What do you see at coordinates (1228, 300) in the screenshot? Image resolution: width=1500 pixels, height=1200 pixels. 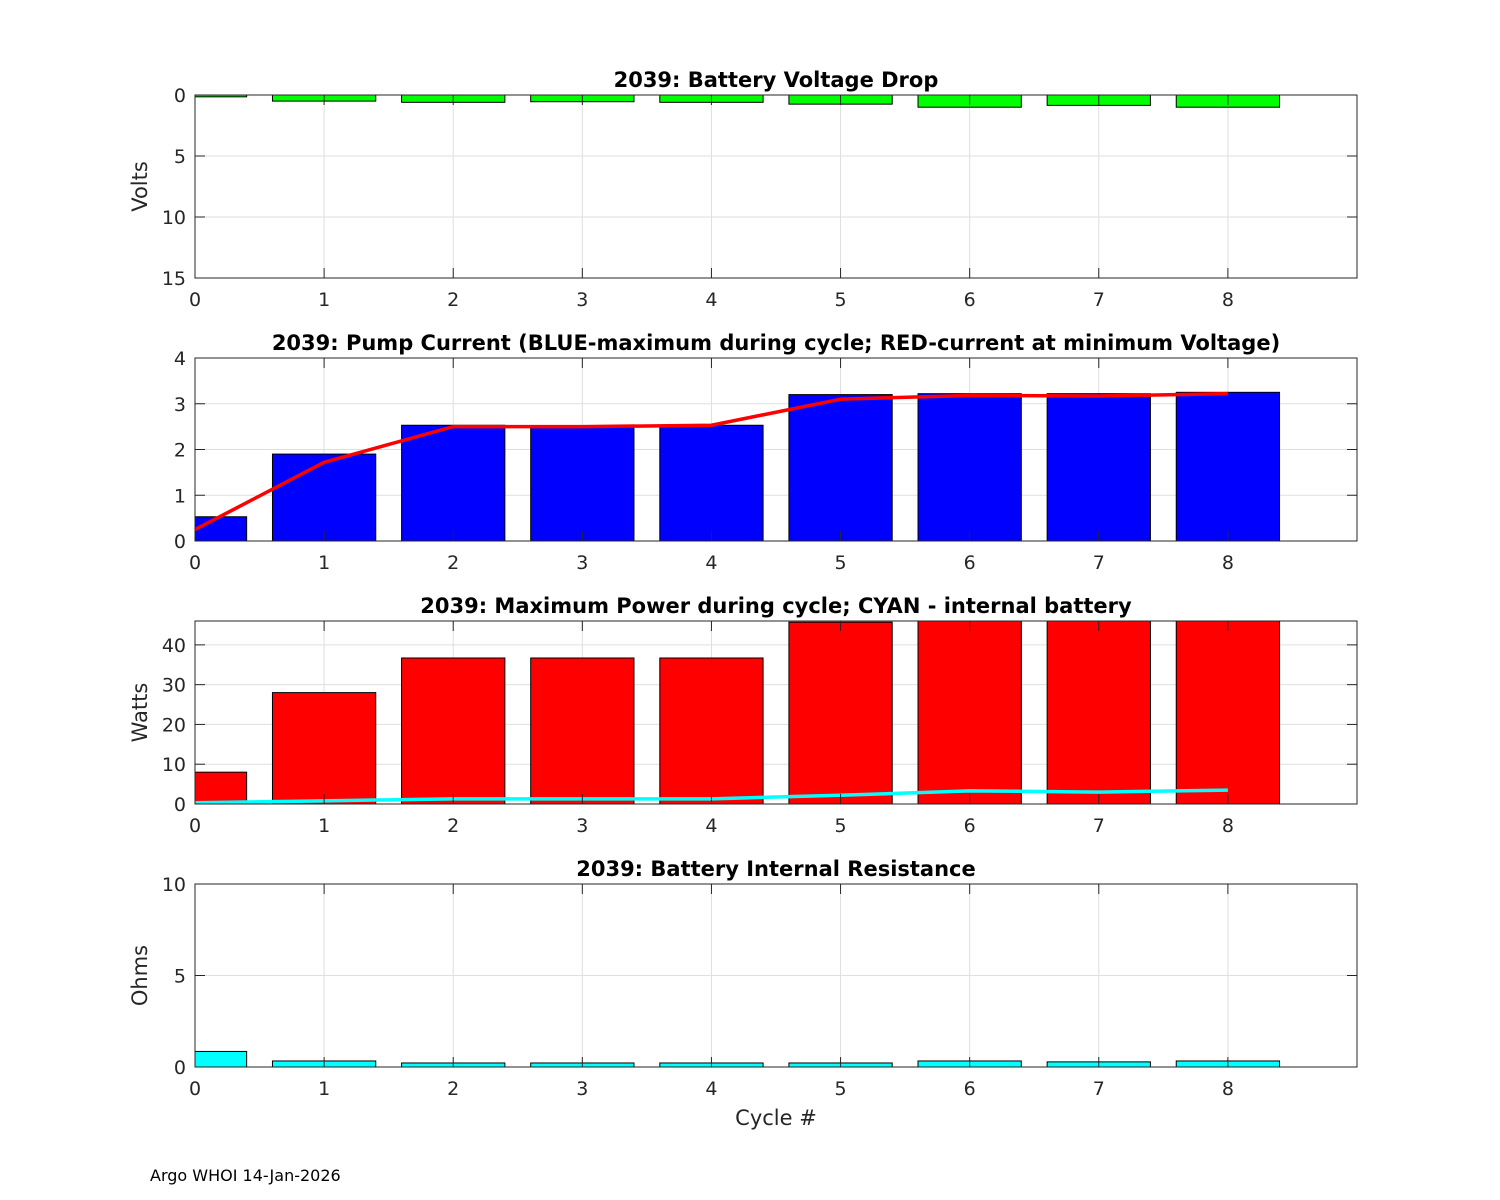 I see `voltage-xtick-label-8: 8` at bounding box center [1228, 300].